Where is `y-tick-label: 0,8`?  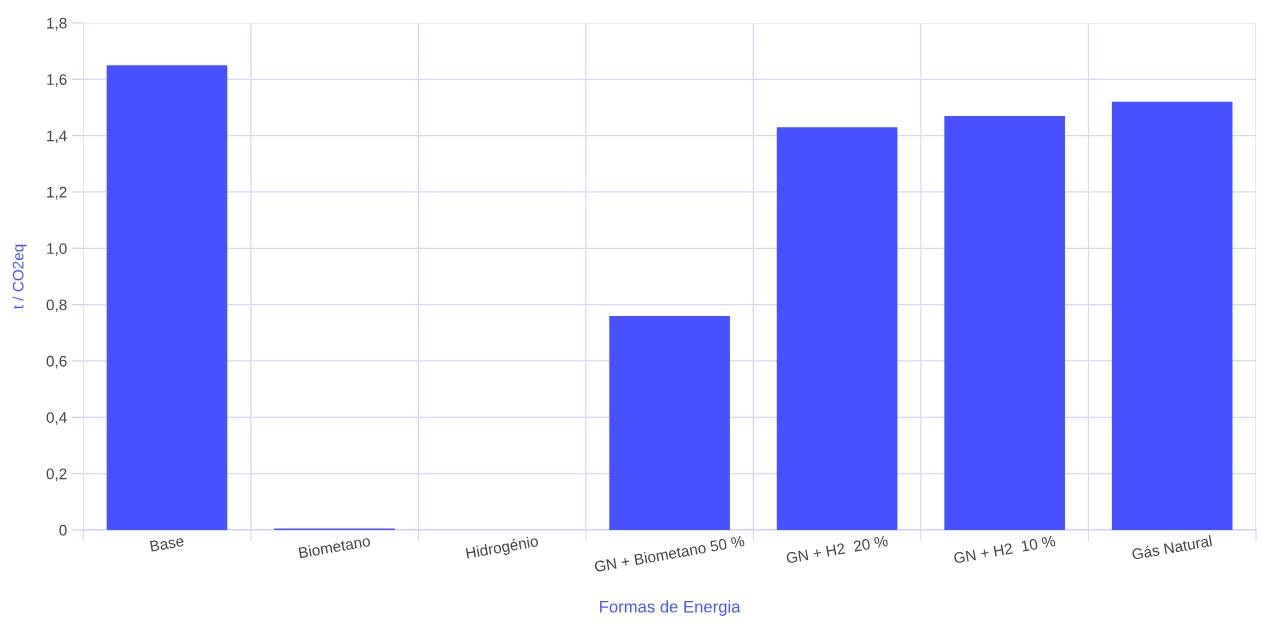
y-tick-label: 0,8 is located at coordinates (56, 306).